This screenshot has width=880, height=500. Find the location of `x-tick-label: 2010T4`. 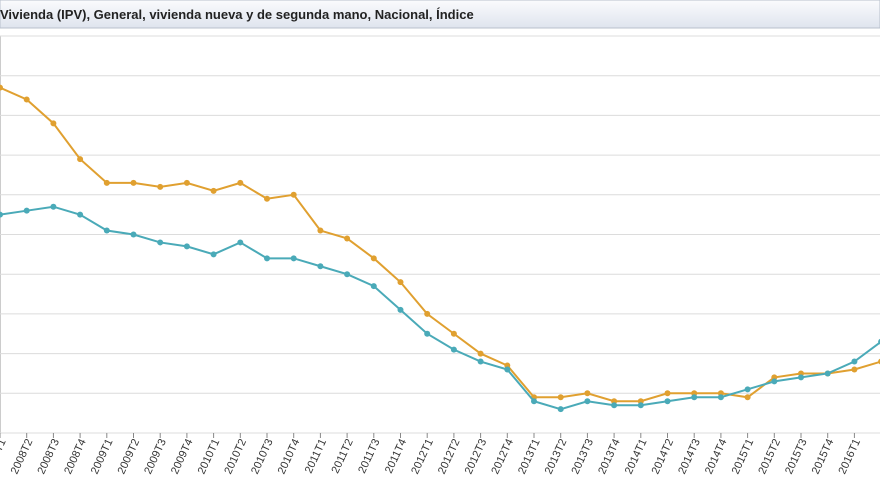

x-tick-label: 2010T4 is located at coordinates (289, 456).